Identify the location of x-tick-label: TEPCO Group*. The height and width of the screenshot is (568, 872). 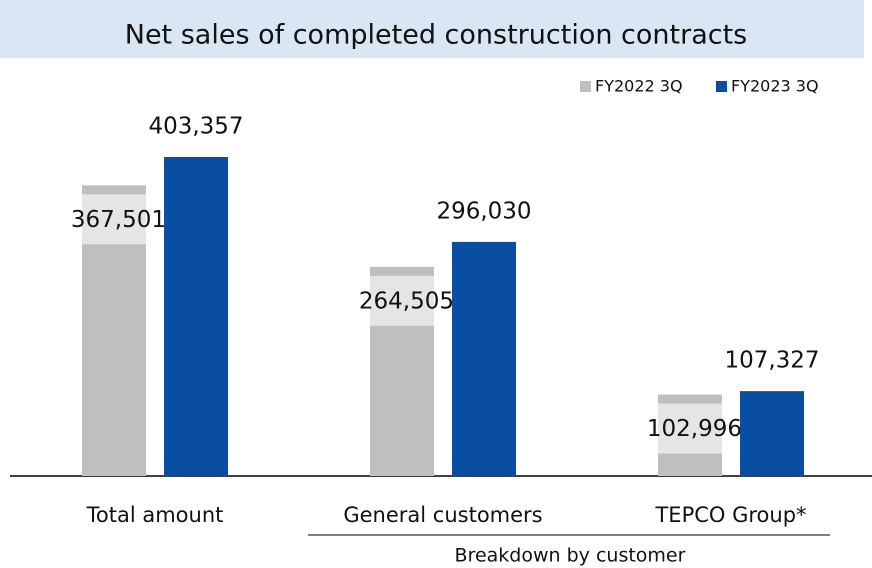
(730, 515).